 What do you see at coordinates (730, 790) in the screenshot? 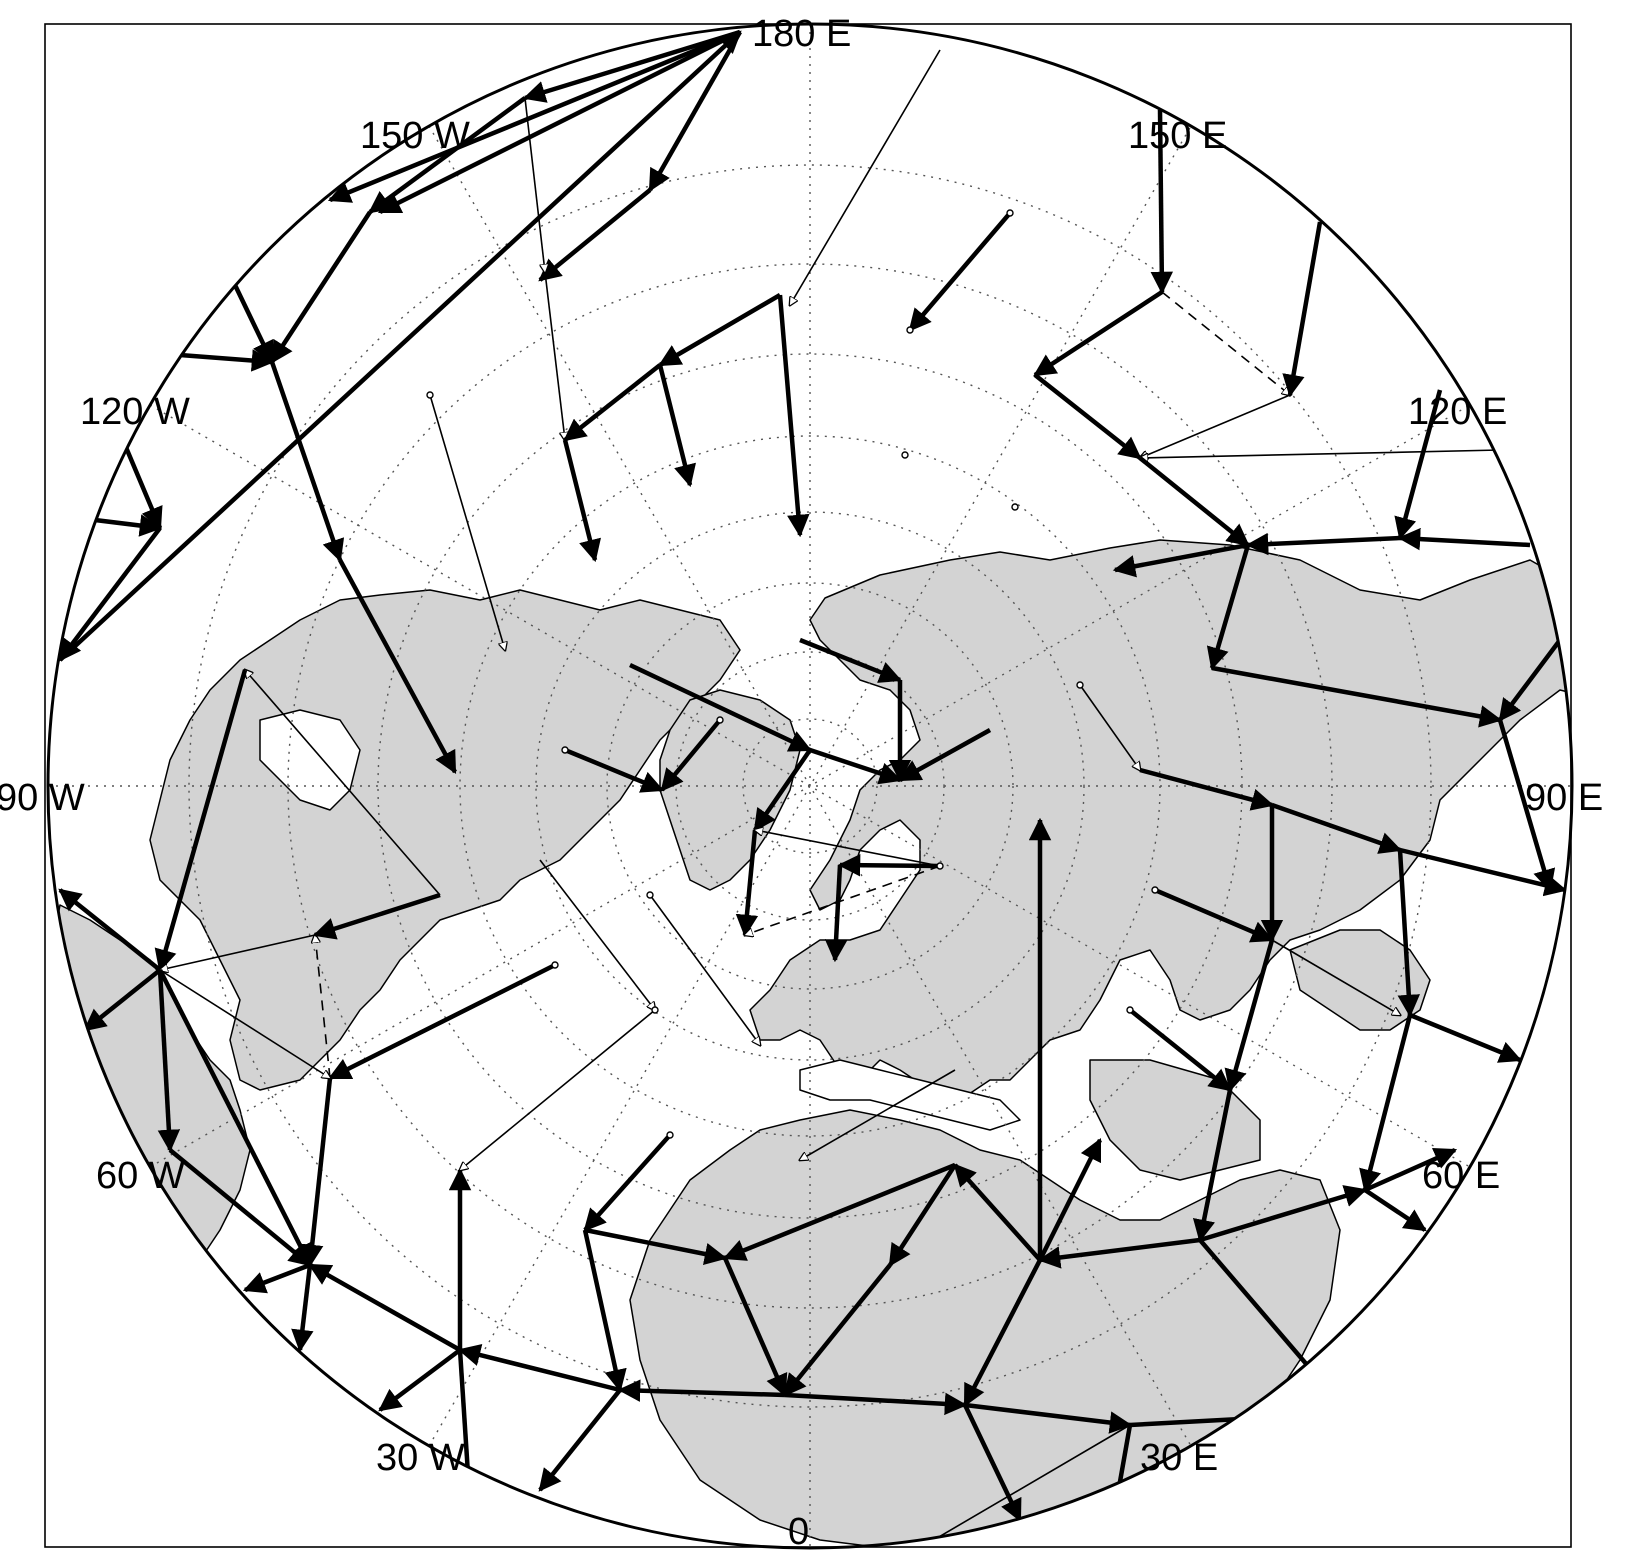
I see `greenland-landmass` at bounding box center [730, 790].